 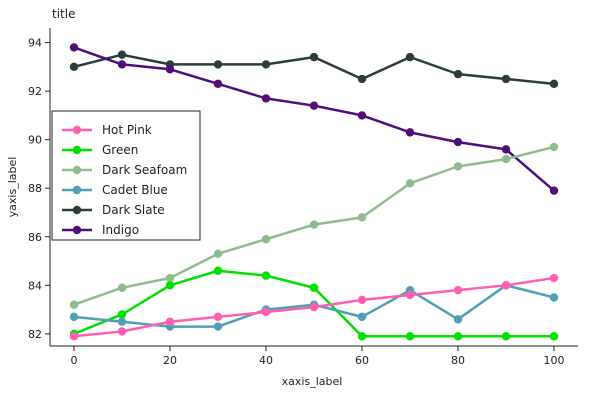 I want to click on series-dark-slate, so click(x=314, y=69).